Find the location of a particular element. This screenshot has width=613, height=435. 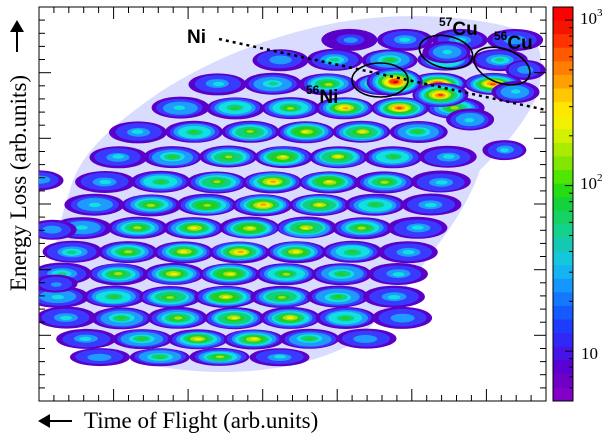

cbar-tick-label-1000: 10³ is located at coordinates (591, 17).